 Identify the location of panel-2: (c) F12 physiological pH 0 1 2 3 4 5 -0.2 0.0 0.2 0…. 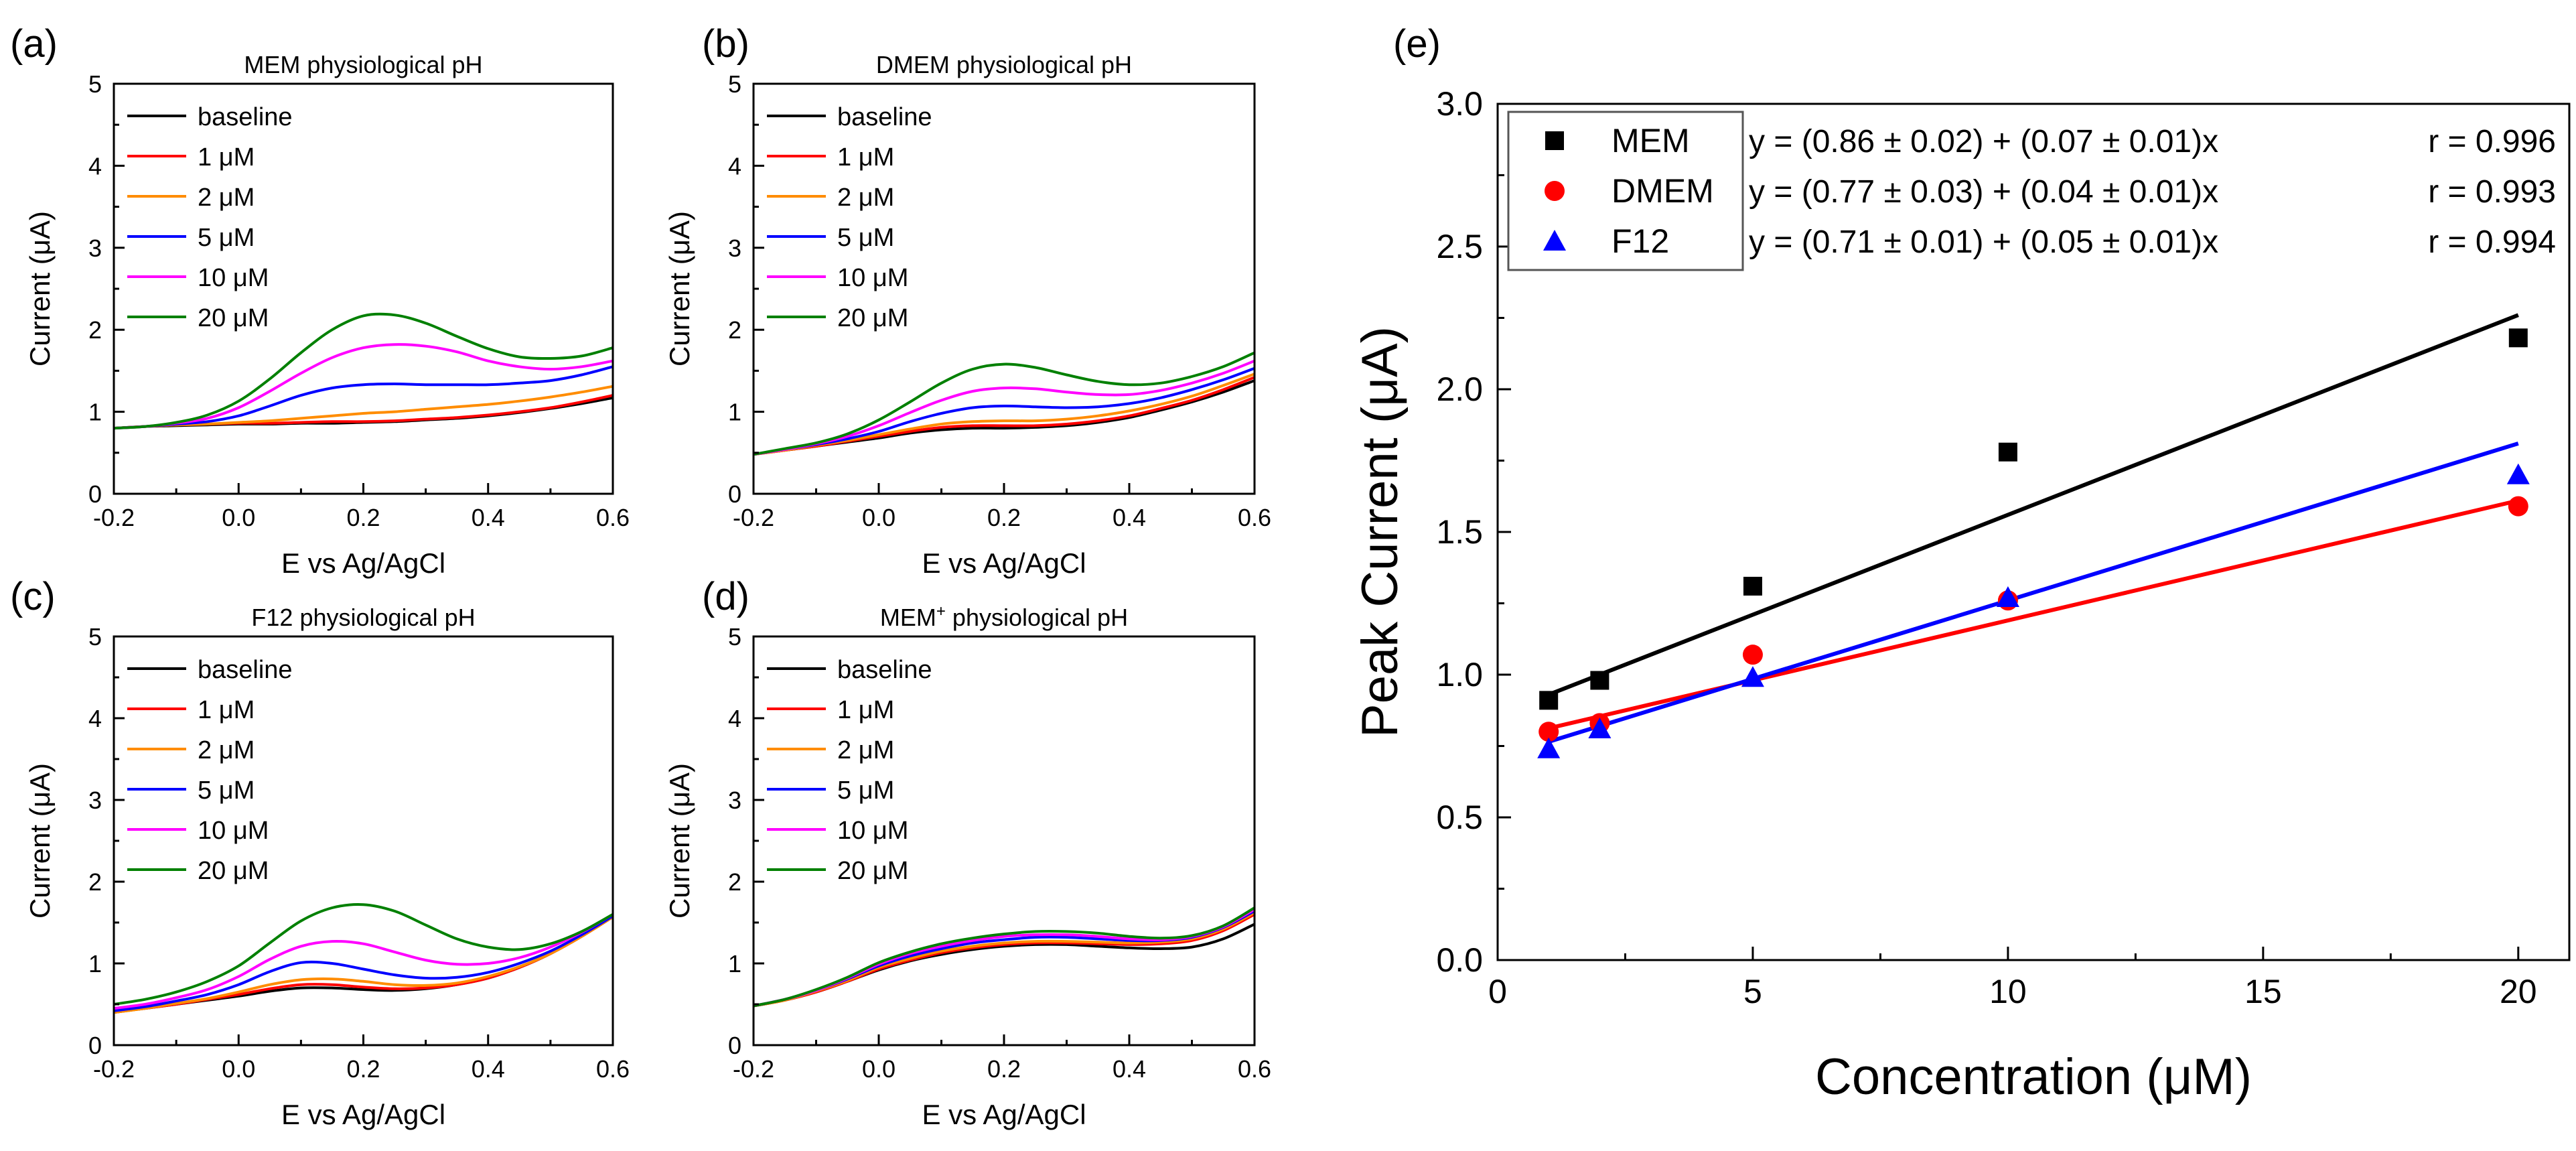
(320, 852).